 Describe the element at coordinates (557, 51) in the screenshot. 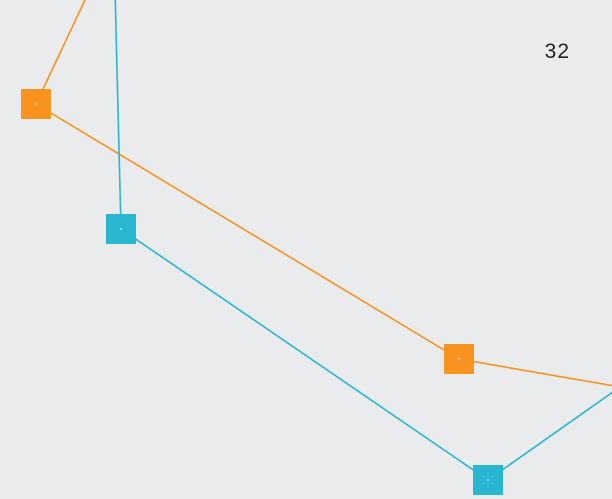

I see `page-number: 32` at that location.